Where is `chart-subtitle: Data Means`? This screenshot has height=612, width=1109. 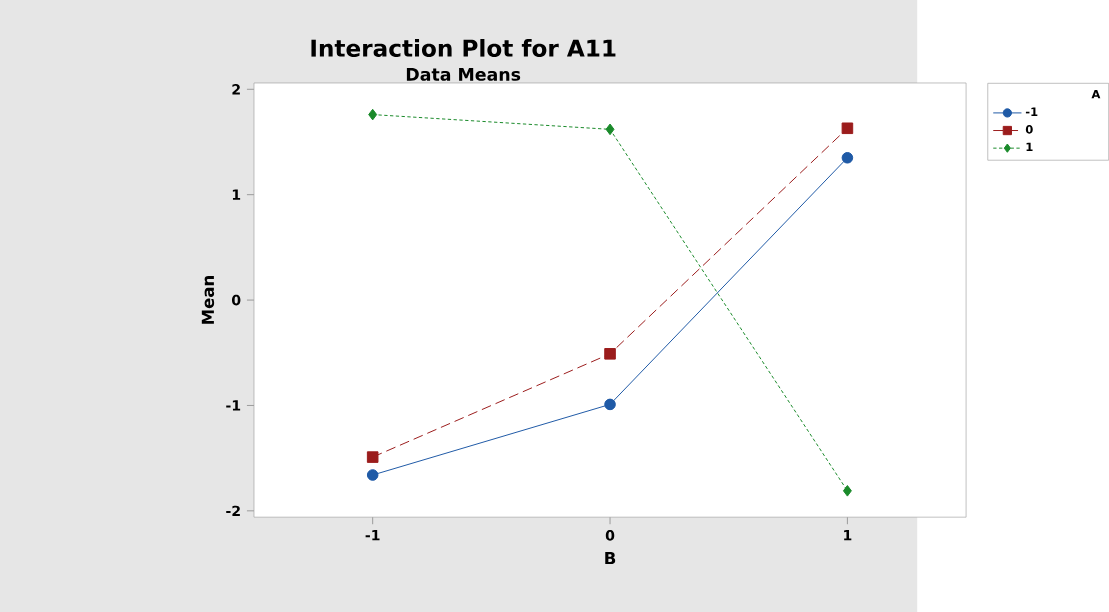
chart-subtitle: Data Means is located at coordinates (463, 74).